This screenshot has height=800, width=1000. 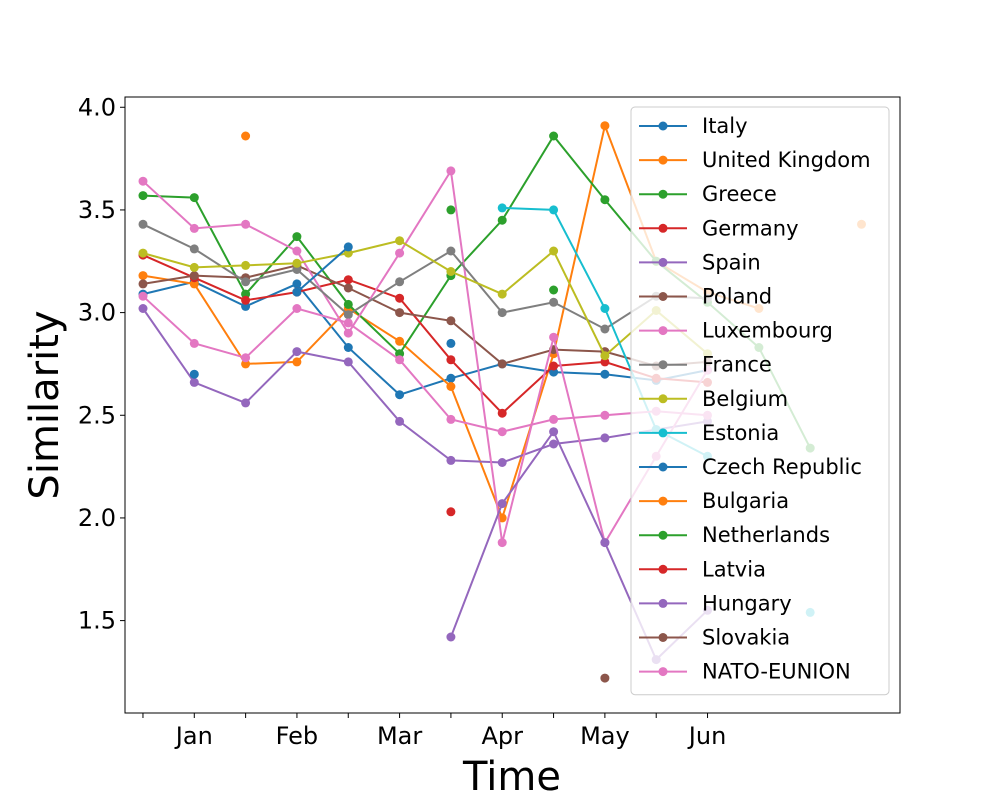 I want to click on y-tick-label: 3.5, so click(x=97, y=210).